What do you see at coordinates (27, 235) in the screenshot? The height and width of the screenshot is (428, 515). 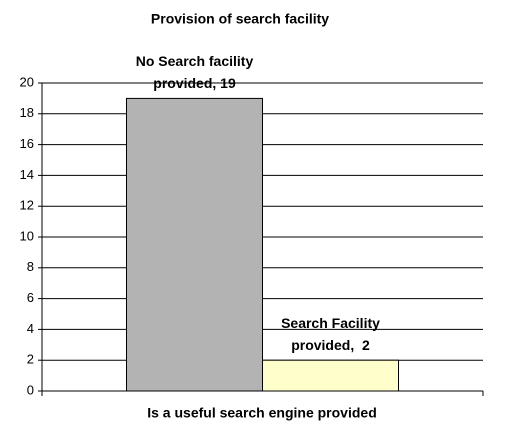 I see `y-tick-label: 10` at bounding box center [27, 235].